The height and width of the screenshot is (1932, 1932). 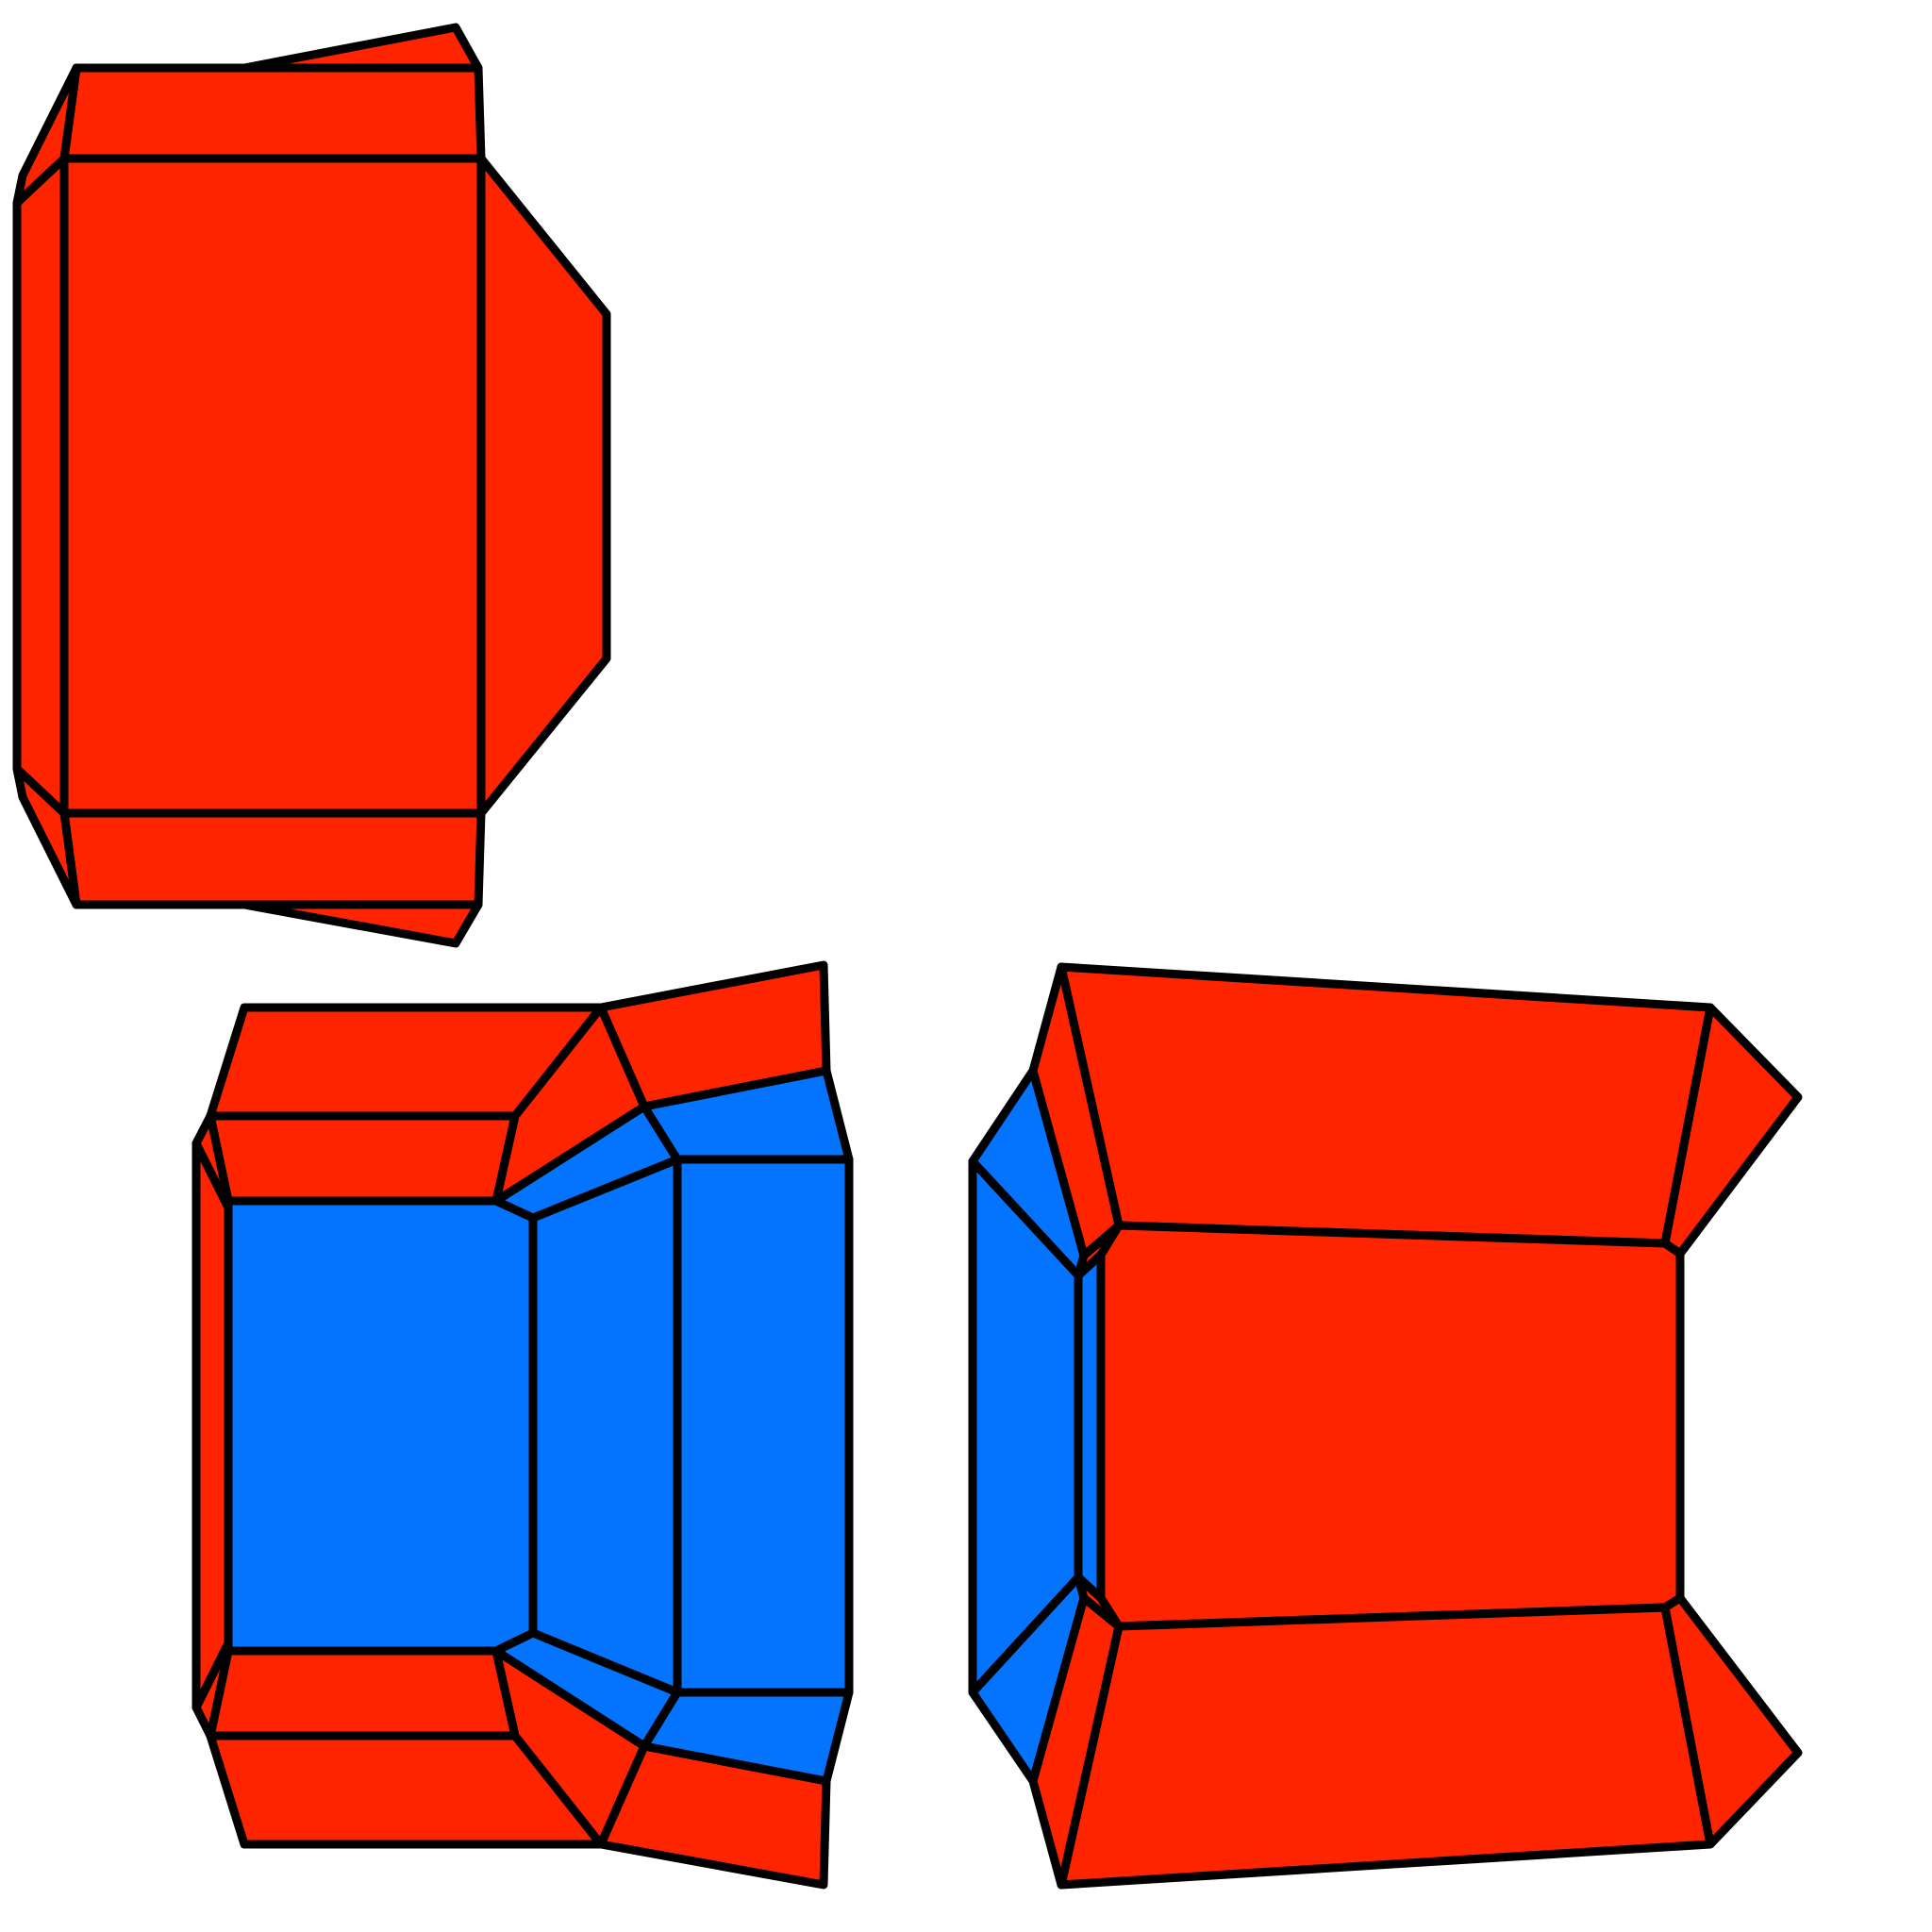 What do you see at coordinates (40, 486) in the screenshot?
I see `top-left-left-face` at bounding box center [40, 486].